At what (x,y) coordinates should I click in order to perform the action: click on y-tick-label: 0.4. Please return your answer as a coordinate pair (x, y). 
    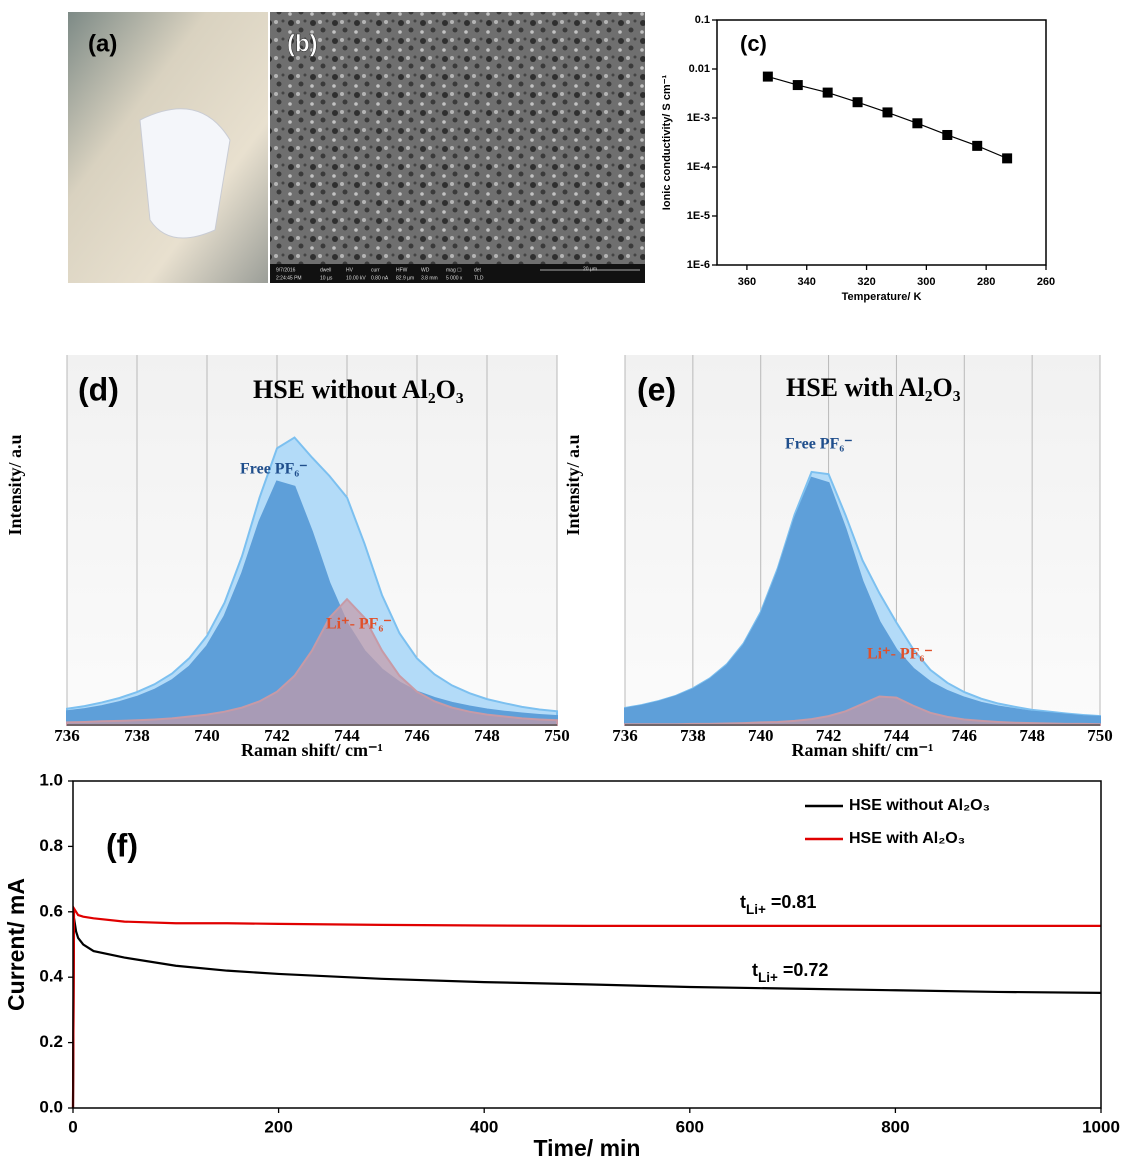
    Looking at the image, I should click on (51, 976).